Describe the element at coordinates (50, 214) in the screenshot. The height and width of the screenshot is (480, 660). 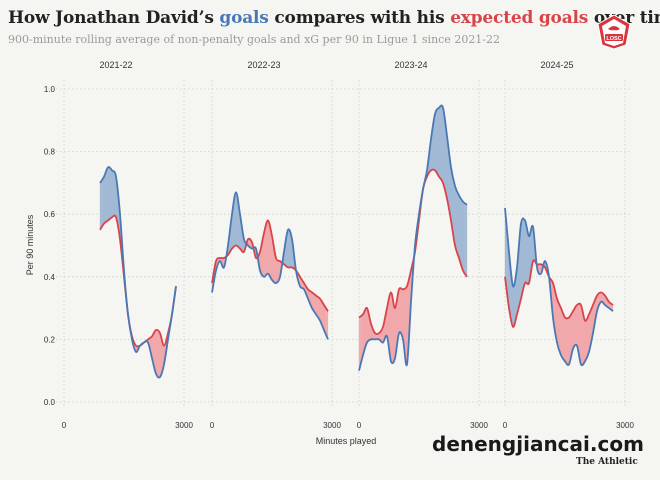
I see `y-tick-label: 0.6` at that location.